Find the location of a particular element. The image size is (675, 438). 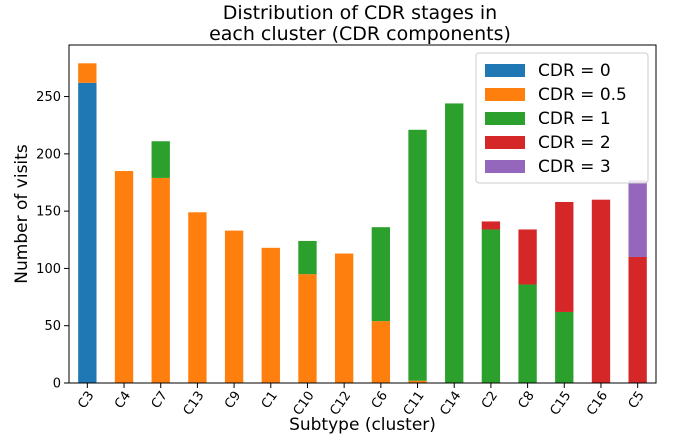

bar-segment-C2-CDR2 is located at coordinates (491, 225).